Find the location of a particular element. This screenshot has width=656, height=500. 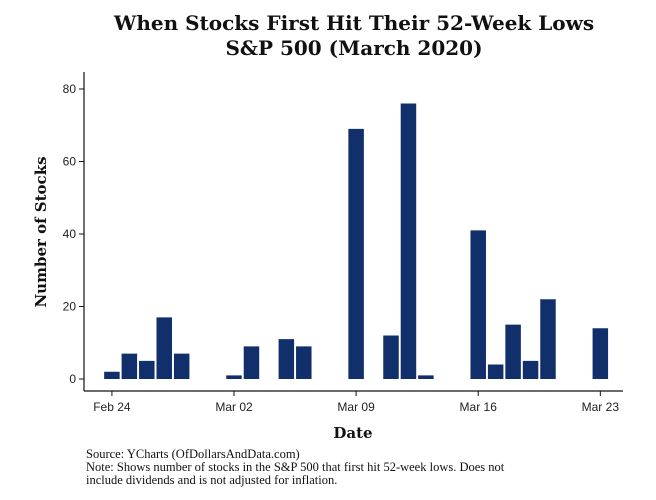

y-tick-label: 80 is located at coordinates (70, 89).